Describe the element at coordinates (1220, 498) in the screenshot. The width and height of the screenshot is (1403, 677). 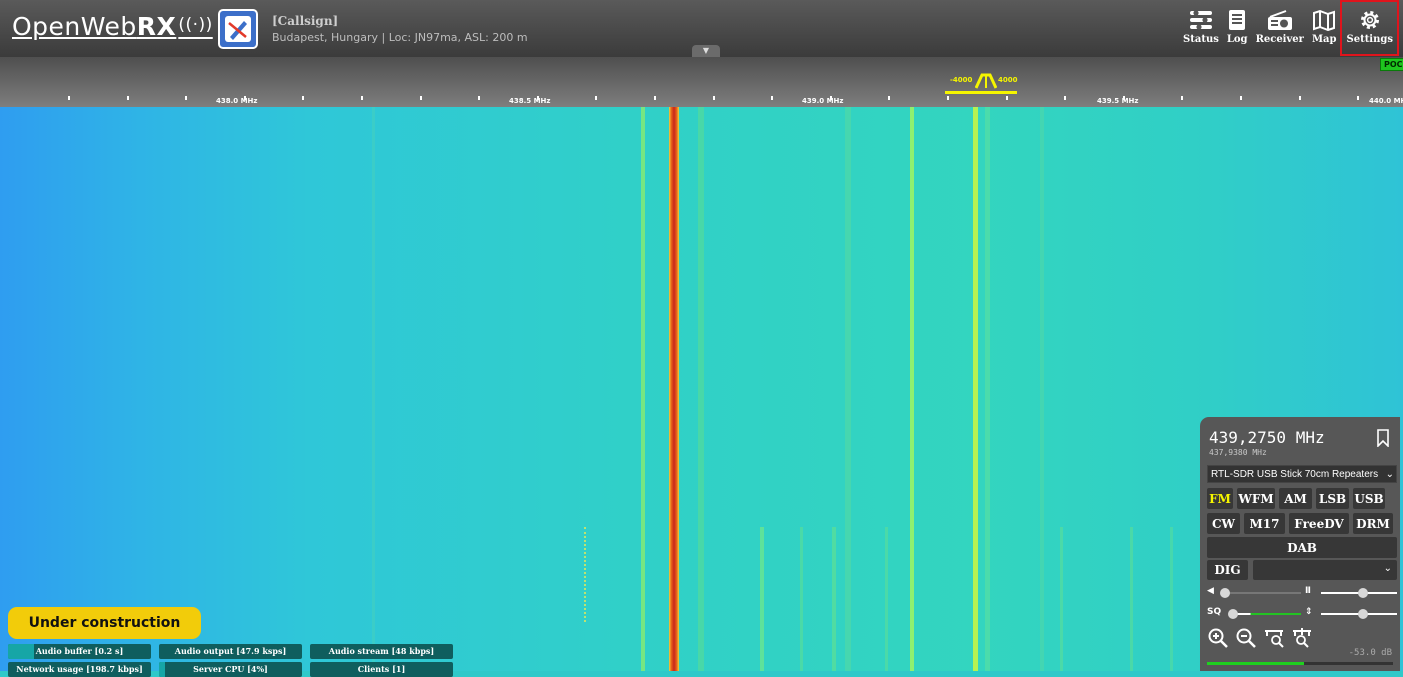
I see `mode-fm-button: FM` at that location.